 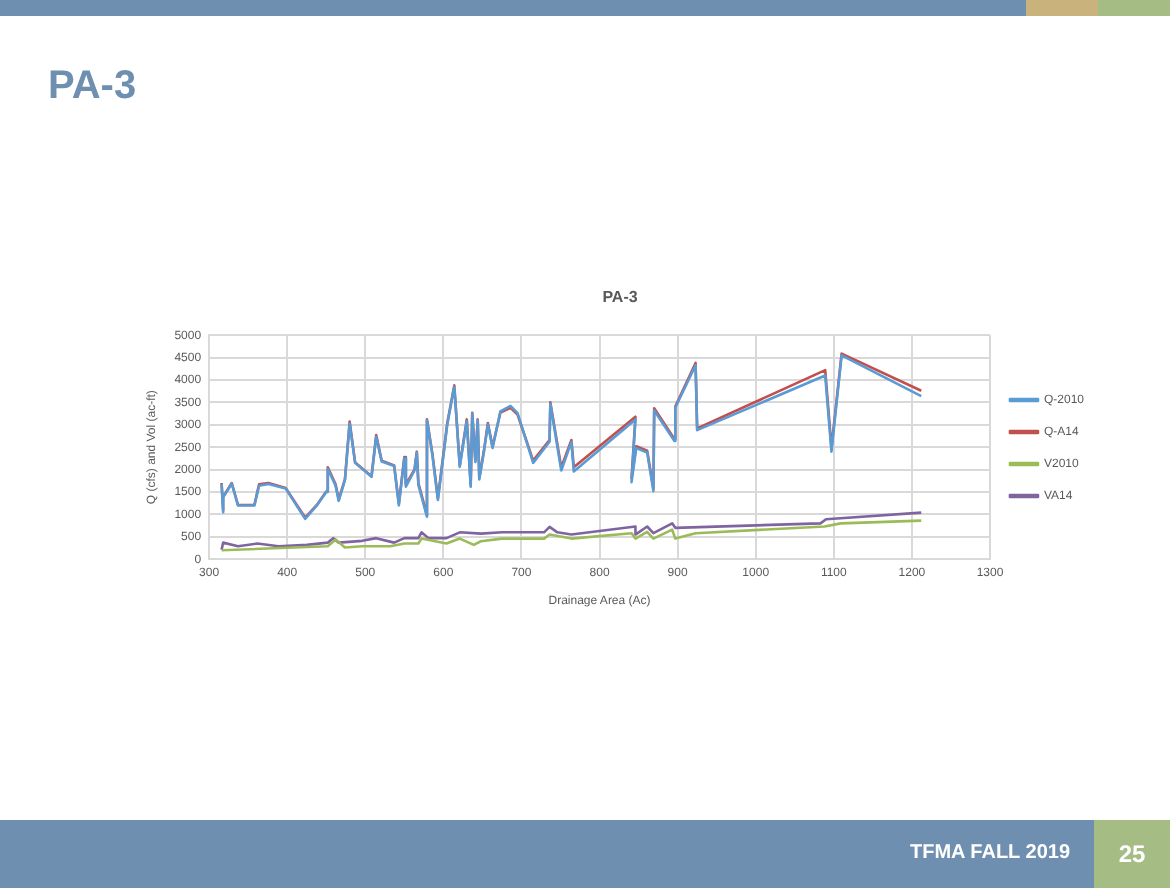 What do you see at coordinates (620, 297) in the screenshot?
I see `chart-title: PA-3` at bounding box center [620, 297].